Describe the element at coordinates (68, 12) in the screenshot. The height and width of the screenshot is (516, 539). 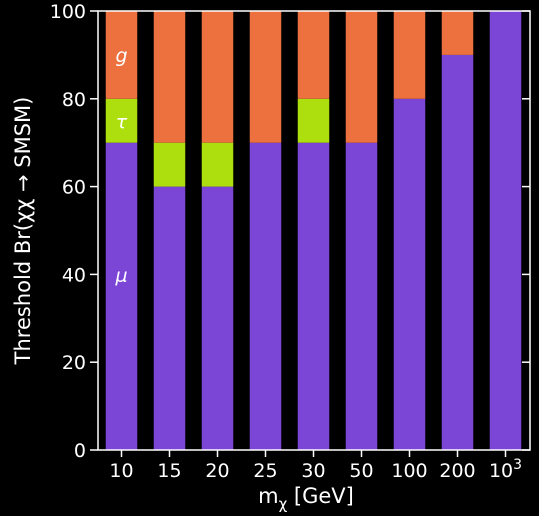
I see `y-tick-label: 100` at that location.